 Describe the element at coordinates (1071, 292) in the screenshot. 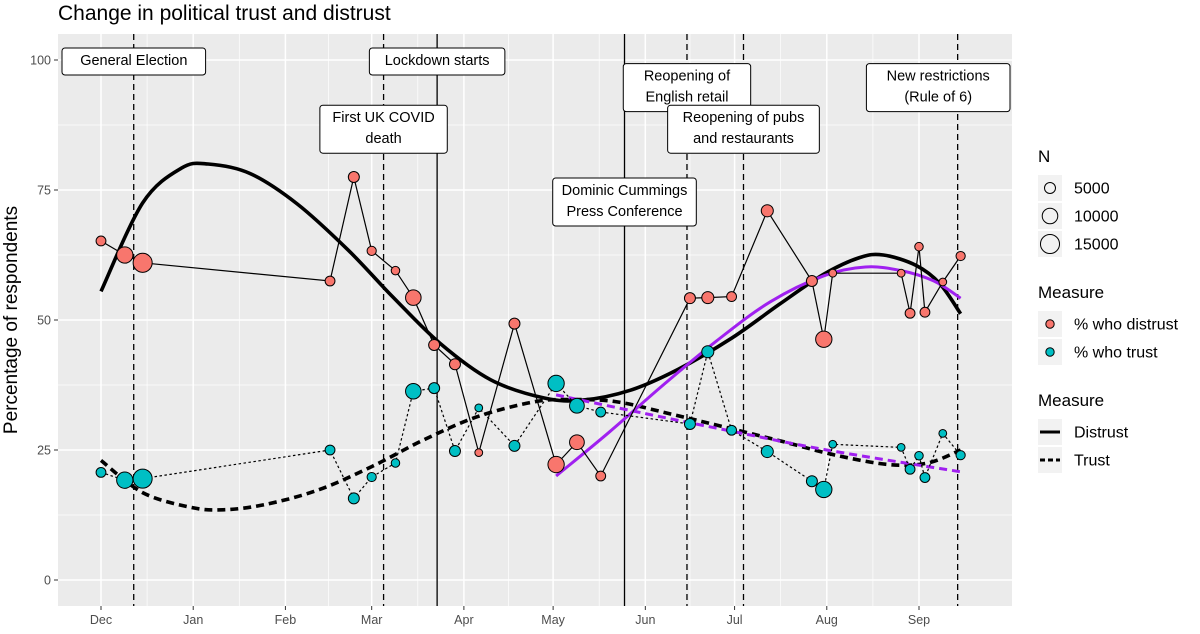

I see `legend-title: Measure` at that location.